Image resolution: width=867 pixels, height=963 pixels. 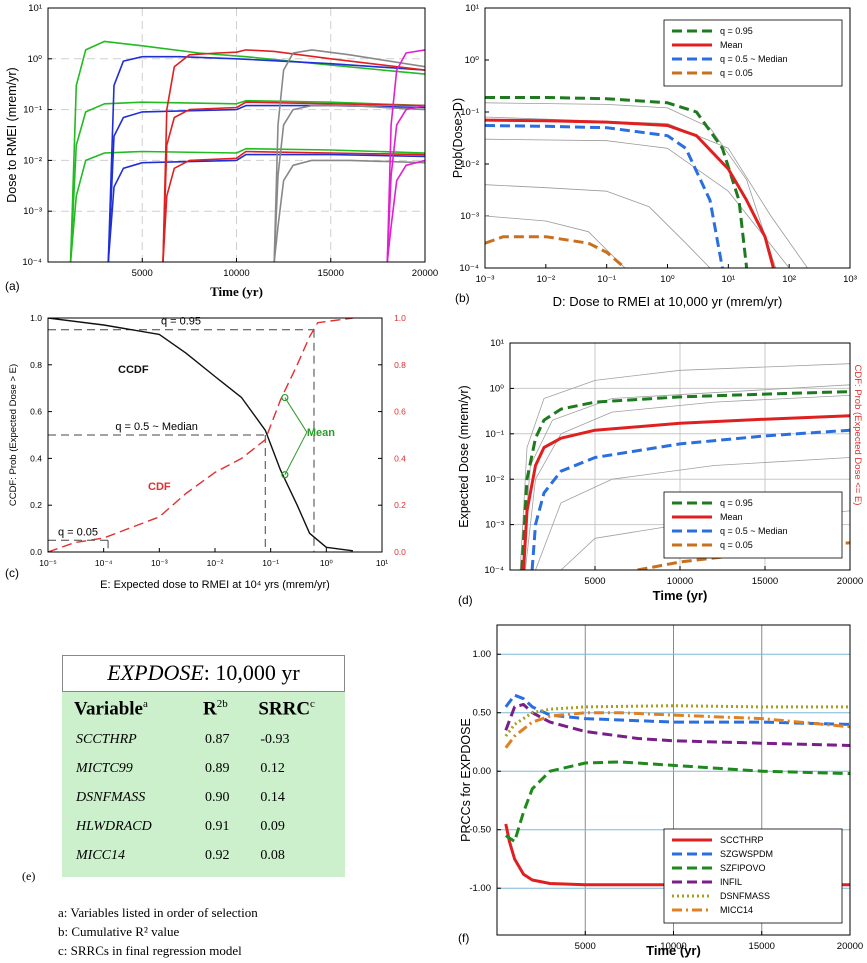 I want to click on table-cell: 0.14, so click(x=272, y=798).